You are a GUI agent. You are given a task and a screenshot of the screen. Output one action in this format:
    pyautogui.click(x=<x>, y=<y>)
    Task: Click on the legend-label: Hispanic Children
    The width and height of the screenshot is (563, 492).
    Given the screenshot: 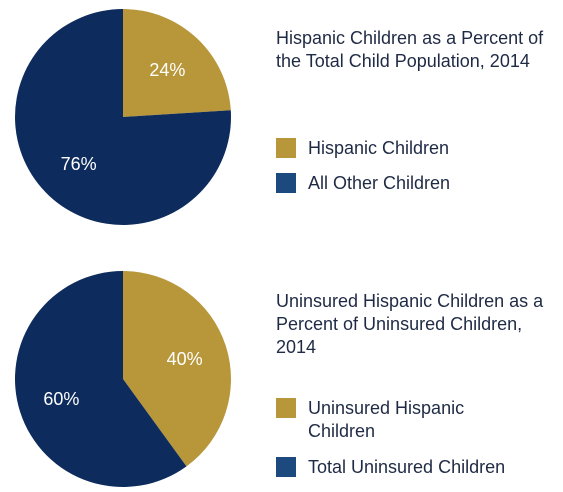 What is the action you would take?
    pyautogui.click(x=379, y=148)
    